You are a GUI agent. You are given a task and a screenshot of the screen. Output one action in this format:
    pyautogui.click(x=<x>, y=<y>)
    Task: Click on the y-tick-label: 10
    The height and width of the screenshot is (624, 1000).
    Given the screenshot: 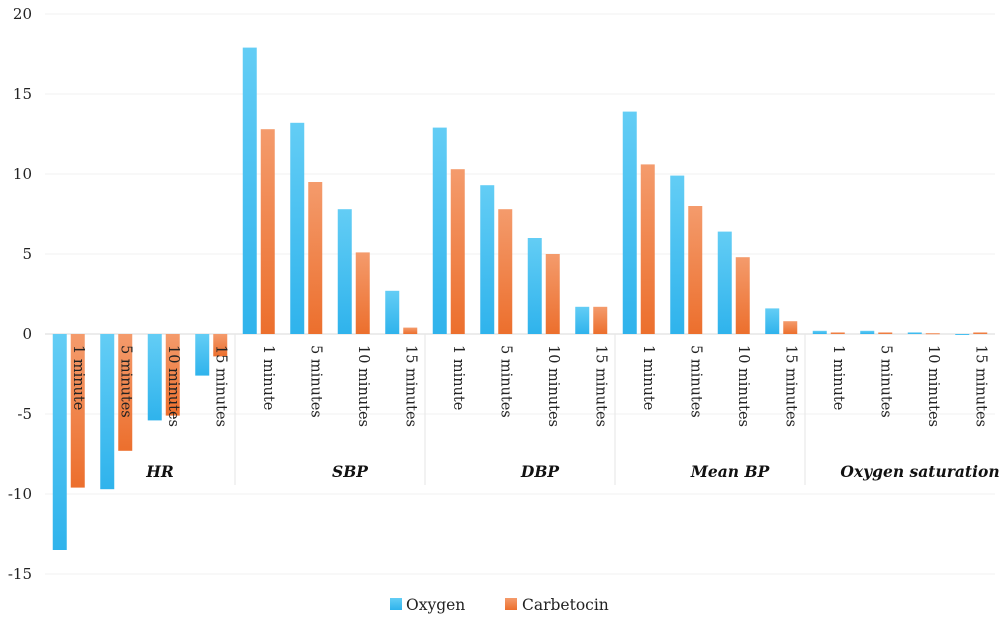 What is the action you would take?
    pyautogui.click(x=22, y=174)
    